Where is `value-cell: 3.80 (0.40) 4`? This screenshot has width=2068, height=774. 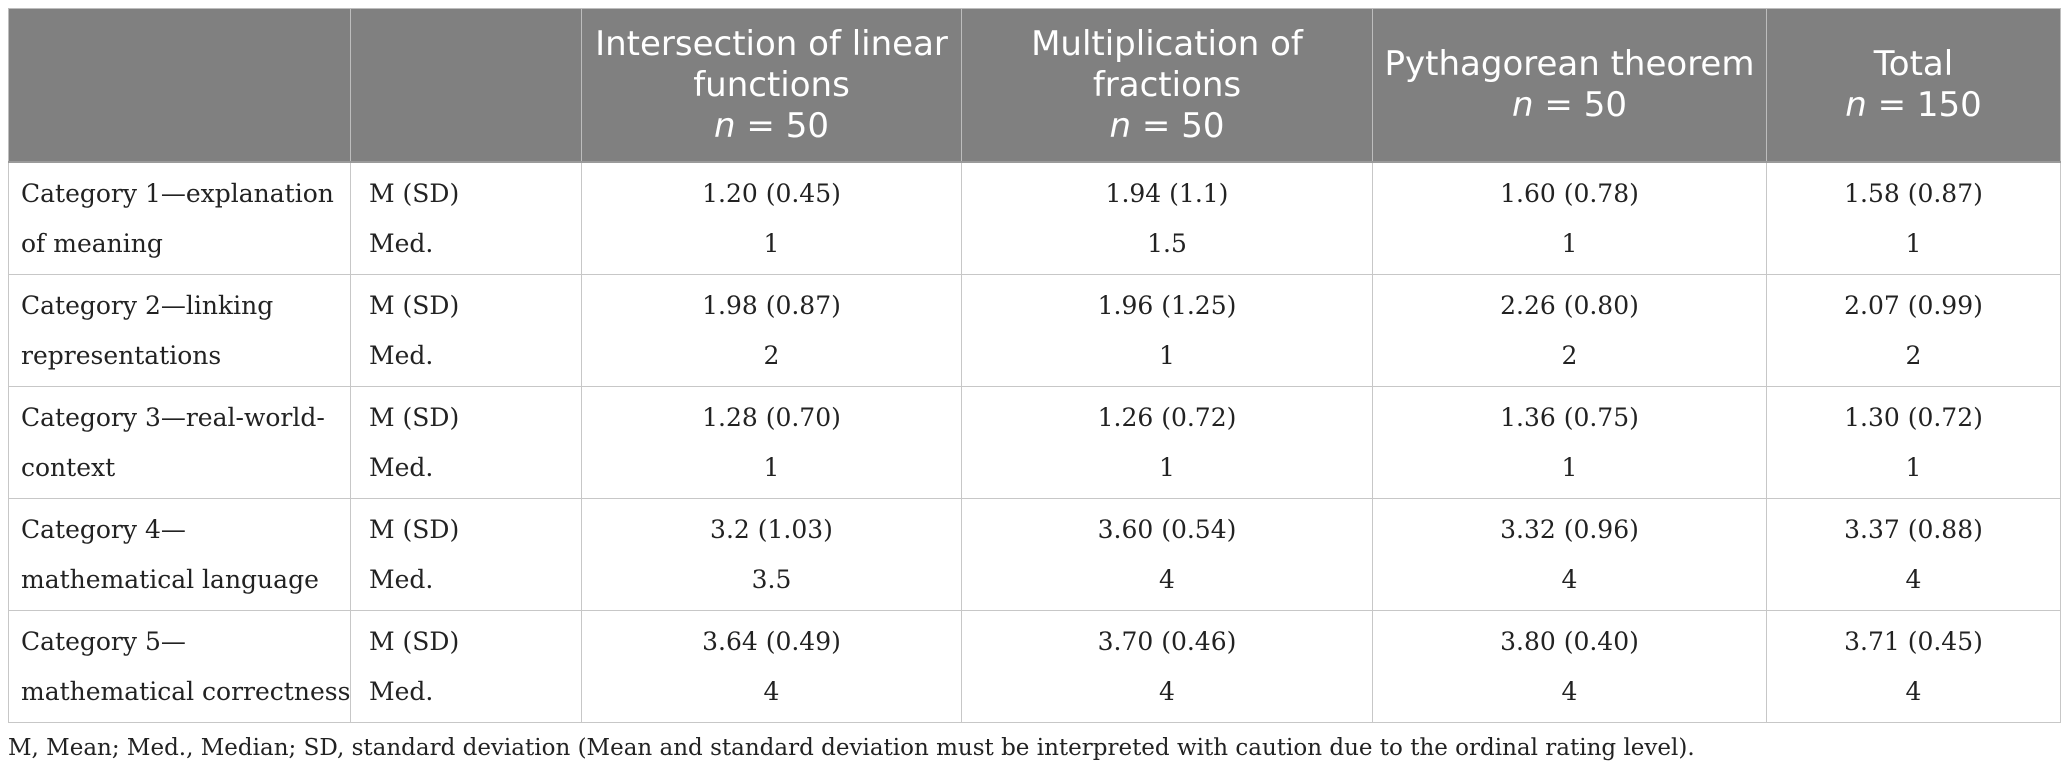 value-cell: 3.80 (0.40) 4 is located at coordinates (1569, 666).